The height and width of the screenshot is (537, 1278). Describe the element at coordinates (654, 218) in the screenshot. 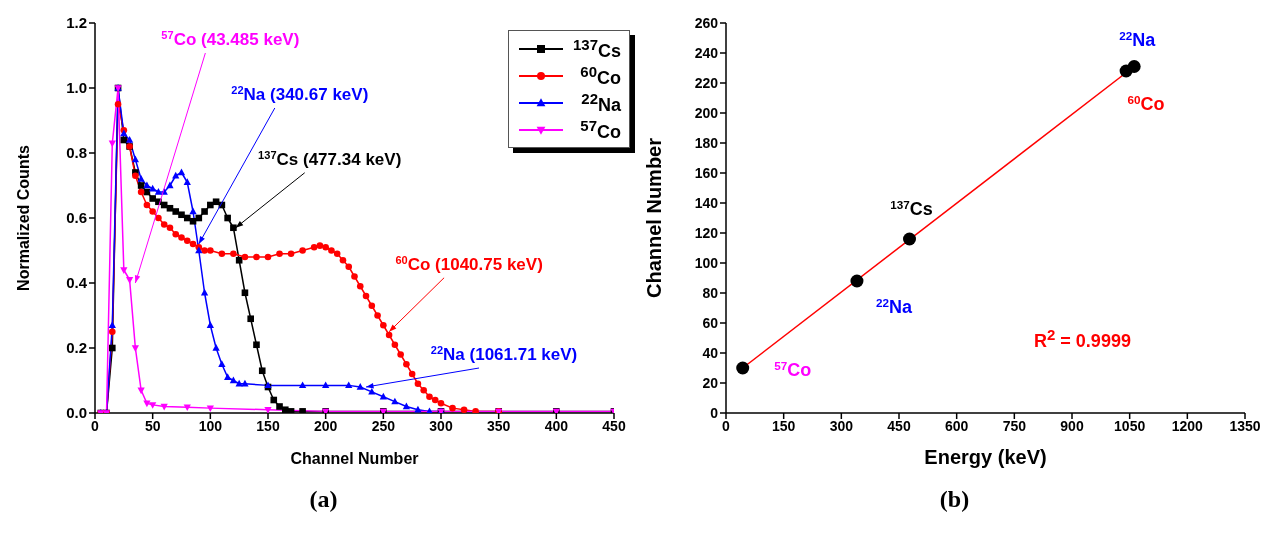

I see `y-axis-title: Channel Number` at that location.